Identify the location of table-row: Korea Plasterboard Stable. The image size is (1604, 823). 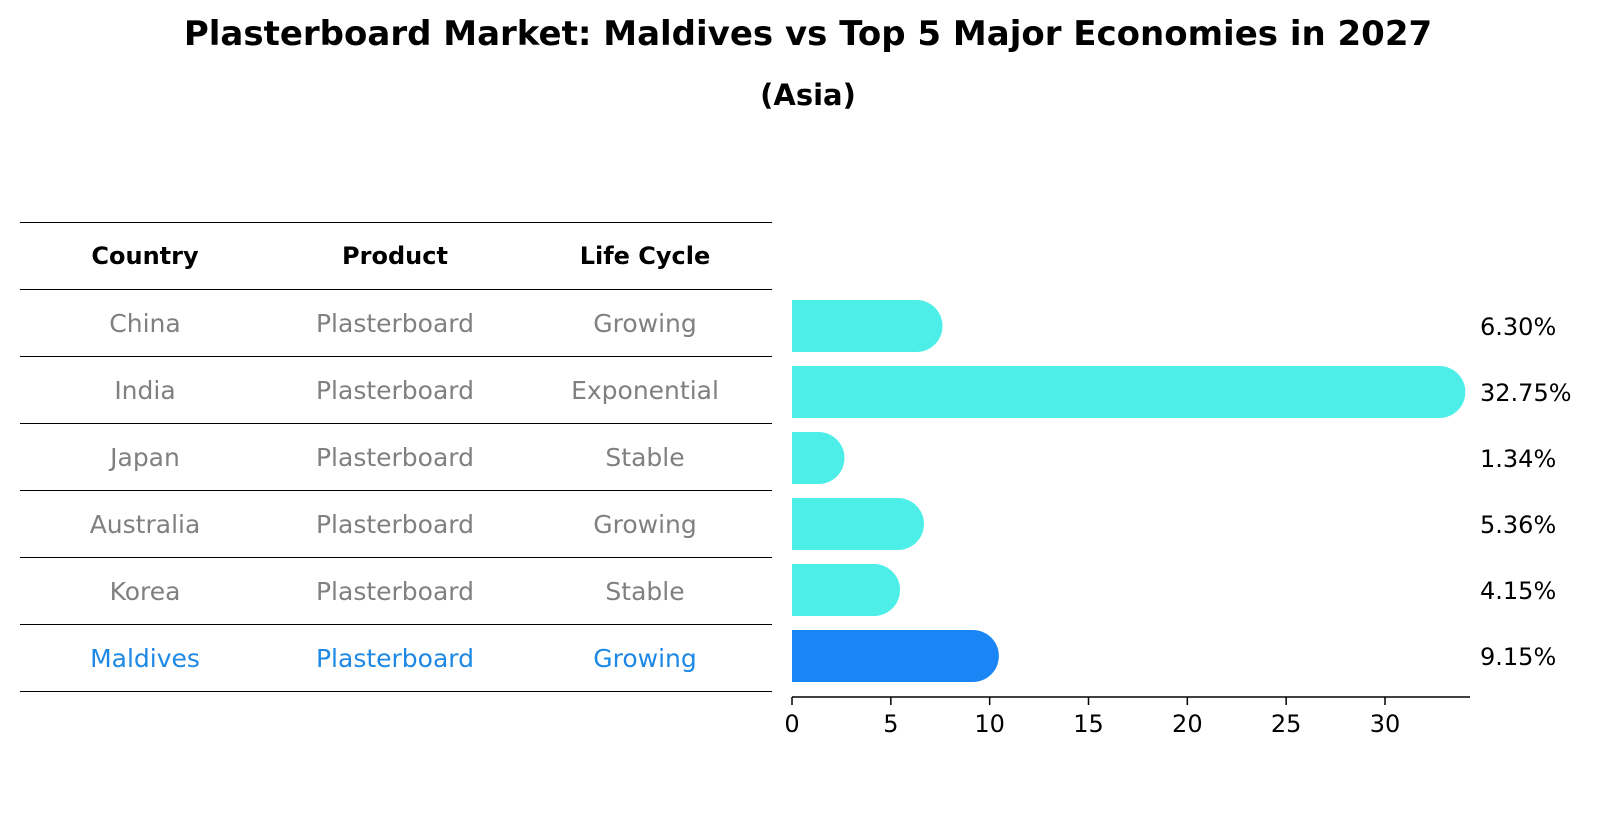
(396, 590).